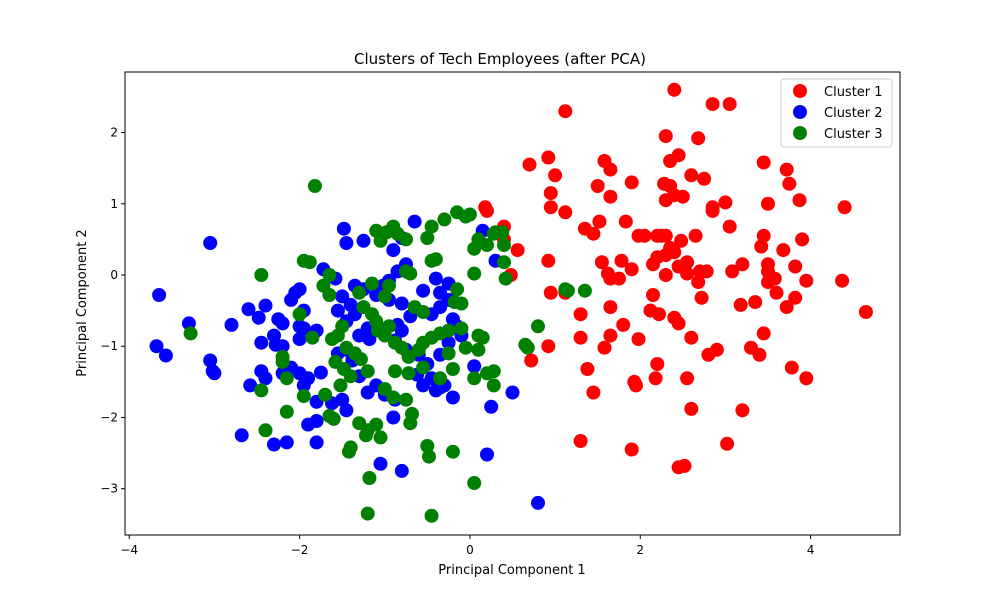 Image resolution: width=1000 pixels, height=600 pixels. I want to click on legend-box, so click(836, 113).